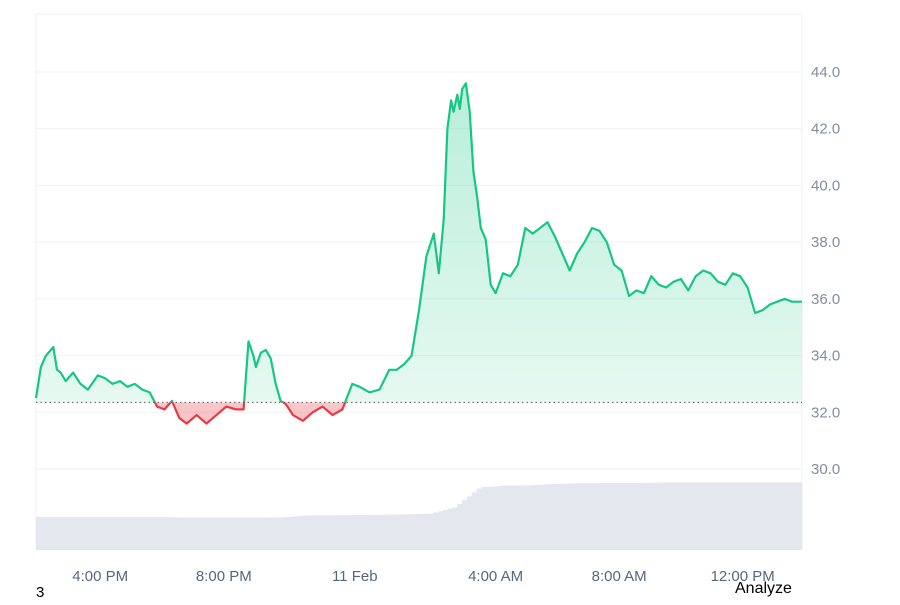  Describe the element at coordinates (825, 469) in the screenshot. I see `y-tick-label: 30.0` at that location.